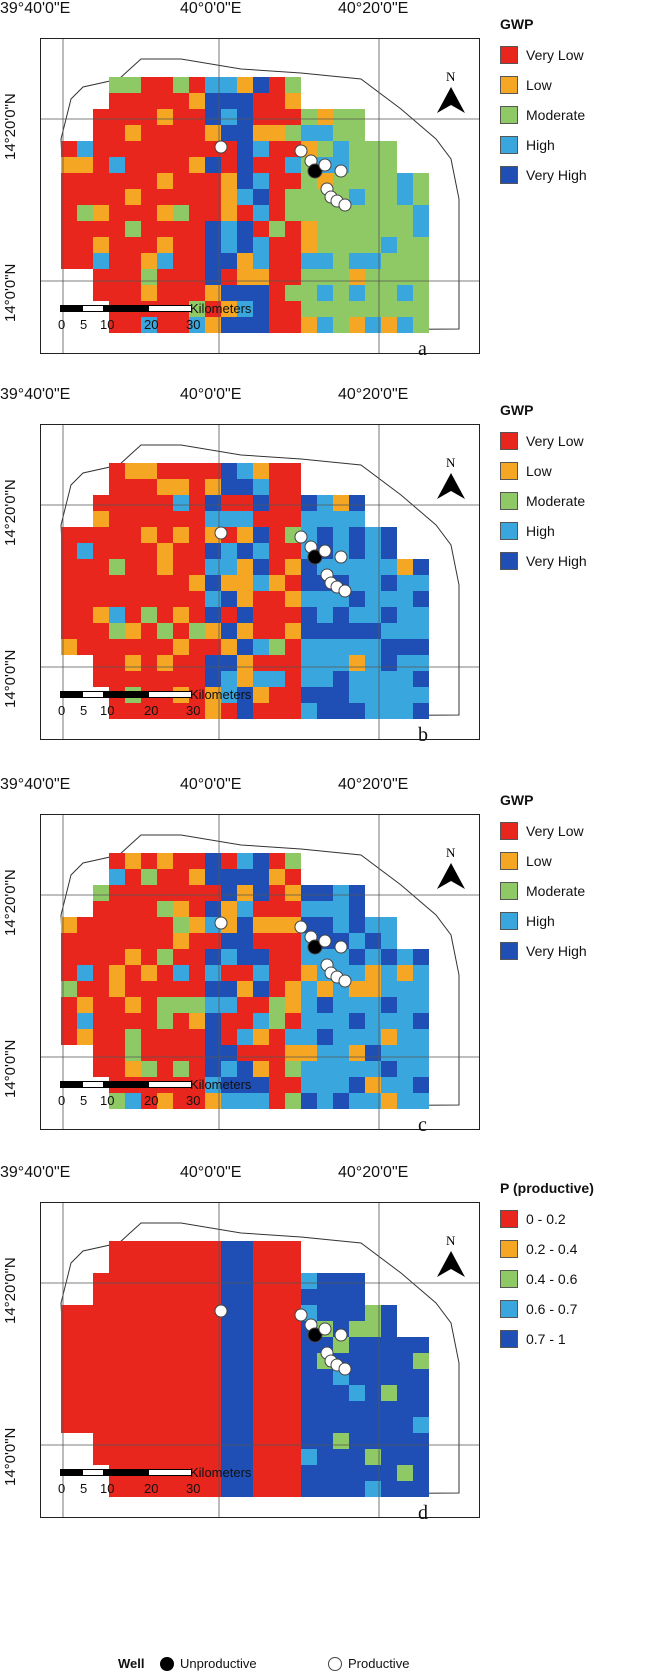 This screenshot has height=1680, width=646. What do you see at coordinates (260, 972) in the screenshot?
I see `map-raster: N` at bounding box center [260, 972].